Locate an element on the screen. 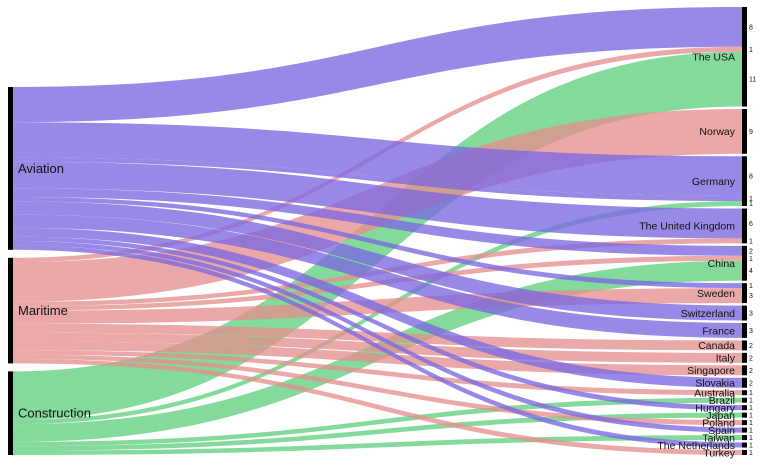 The image size is (763, 466). target-node-turkey is located at coordinates (744, 452).